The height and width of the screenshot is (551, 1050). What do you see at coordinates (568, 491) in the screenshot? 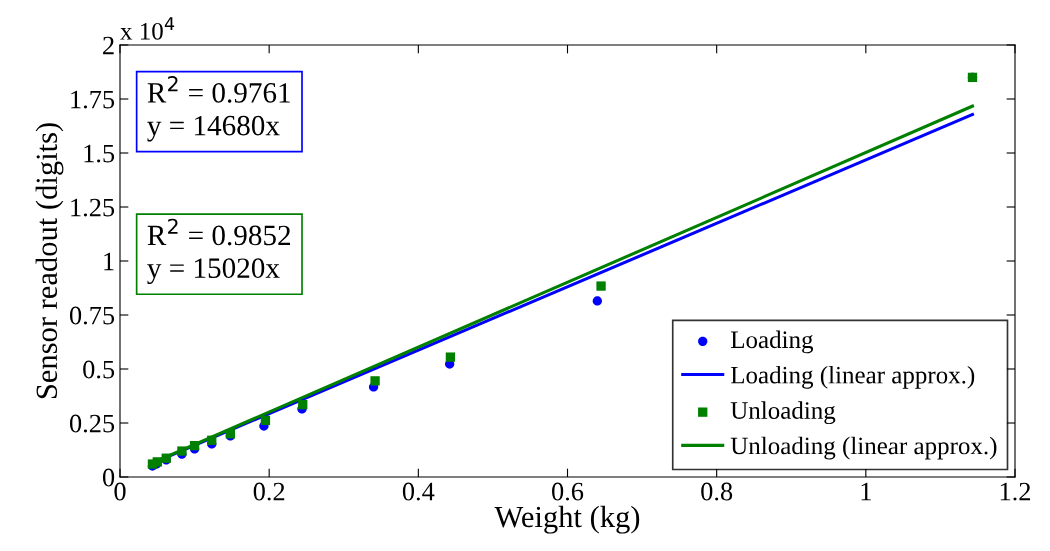
I see `x-tick-label: 0.6` at bounding box center [568, 491].